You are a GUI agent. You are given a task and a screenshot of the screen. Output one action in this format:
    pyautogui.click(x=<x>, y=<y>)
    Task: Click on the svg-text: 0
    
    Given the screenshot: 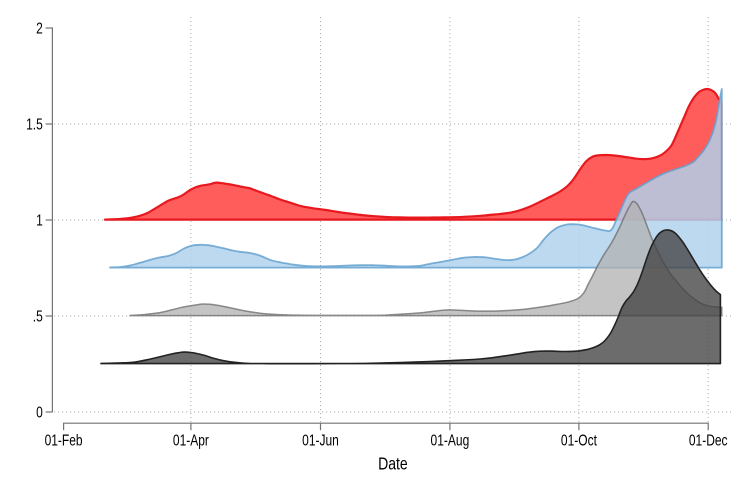 What is the action you would take?
    pyautogui.click(x=39, y=412)
    